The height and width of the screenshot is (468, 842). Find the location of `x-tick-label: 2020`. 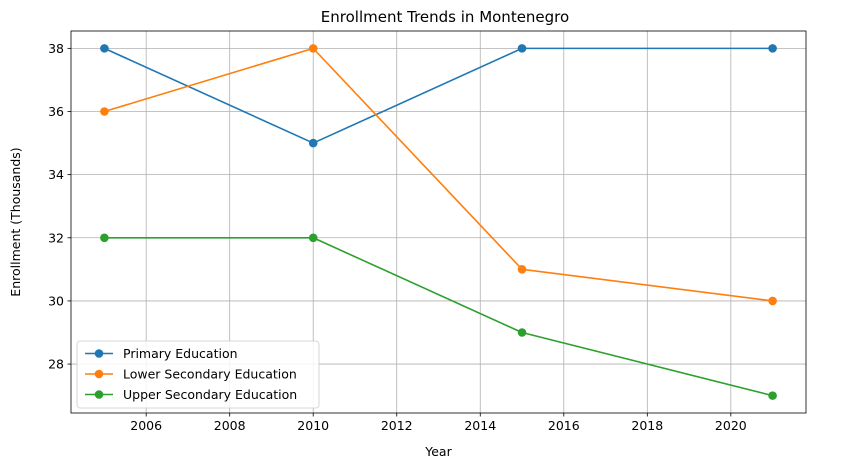

x-tick-label: 2020 is located at coordinates (731, 425).